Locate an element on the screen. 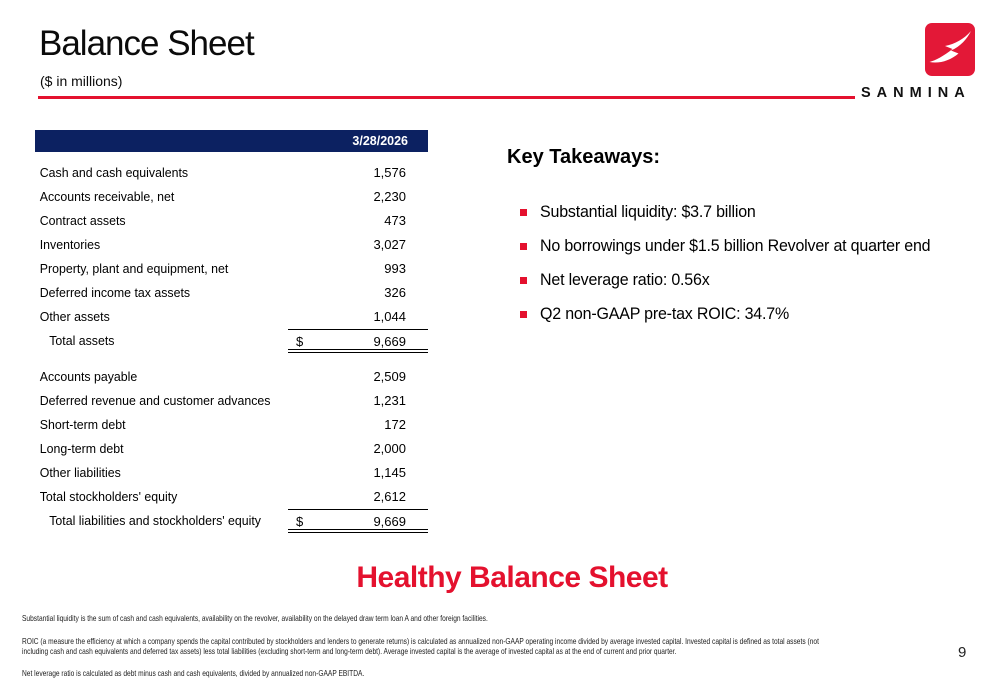  page-subtitle: ($ in millions) is located at coordinates (81, 81).